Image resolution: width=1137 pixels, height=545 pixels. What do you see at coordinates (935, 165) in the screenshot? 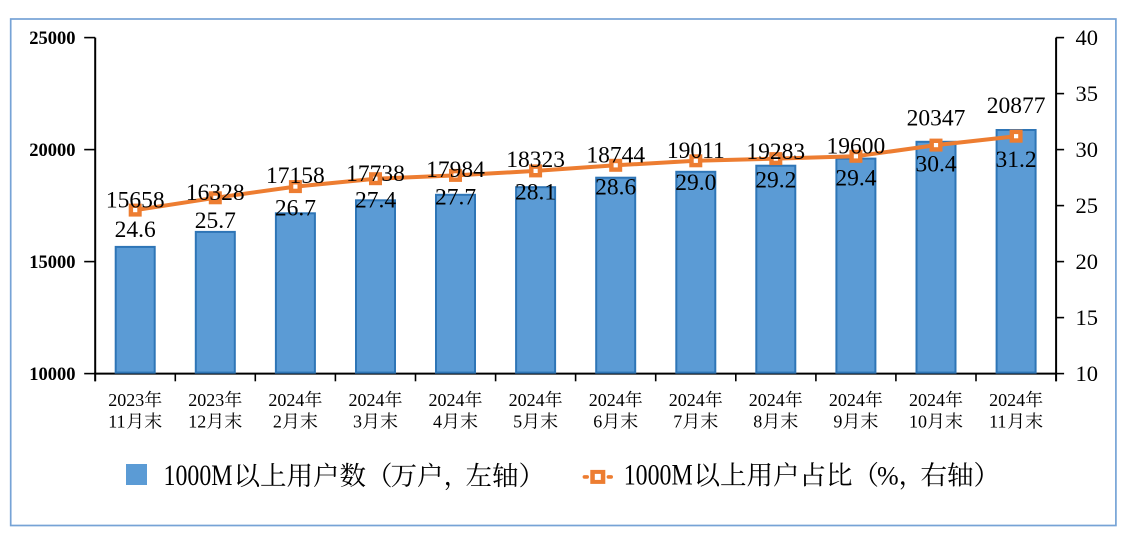
I see `svg-text: 30.4` at bounding box center [935, 165].